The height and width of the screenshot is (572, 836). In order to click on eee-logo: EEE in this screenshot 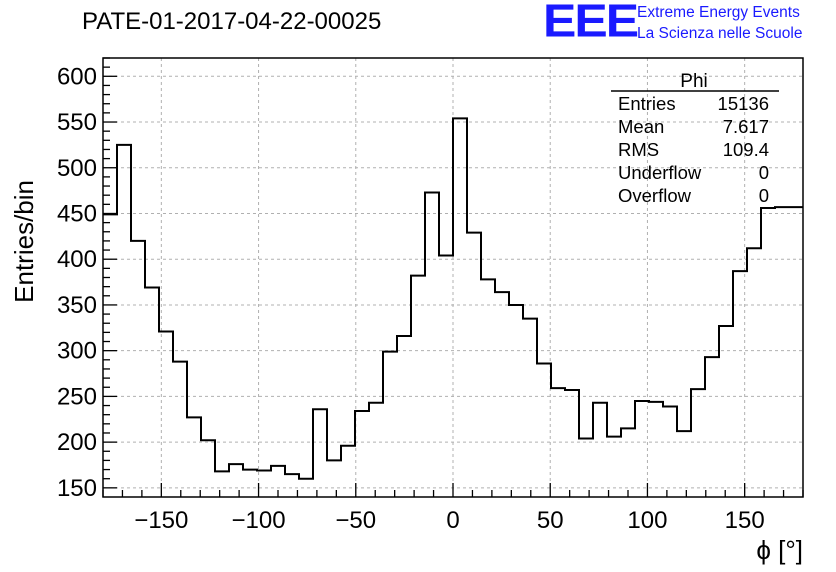, I will do `click(591, 23)`.